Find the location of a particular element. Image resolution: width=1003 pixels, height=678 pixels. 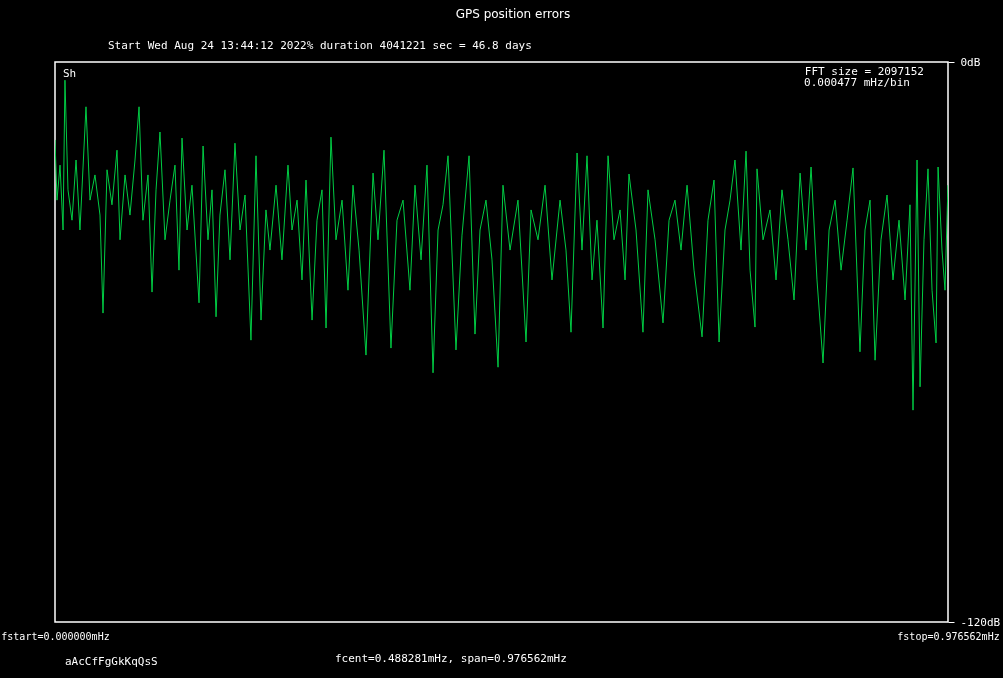

y-tick-label: -120dB is located at coordinates (980, 622).